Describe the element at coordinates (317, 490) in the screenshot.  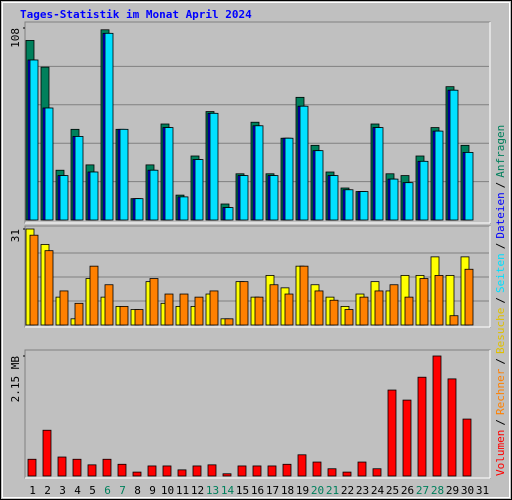
I see `x-tick-label: 20` at that location.